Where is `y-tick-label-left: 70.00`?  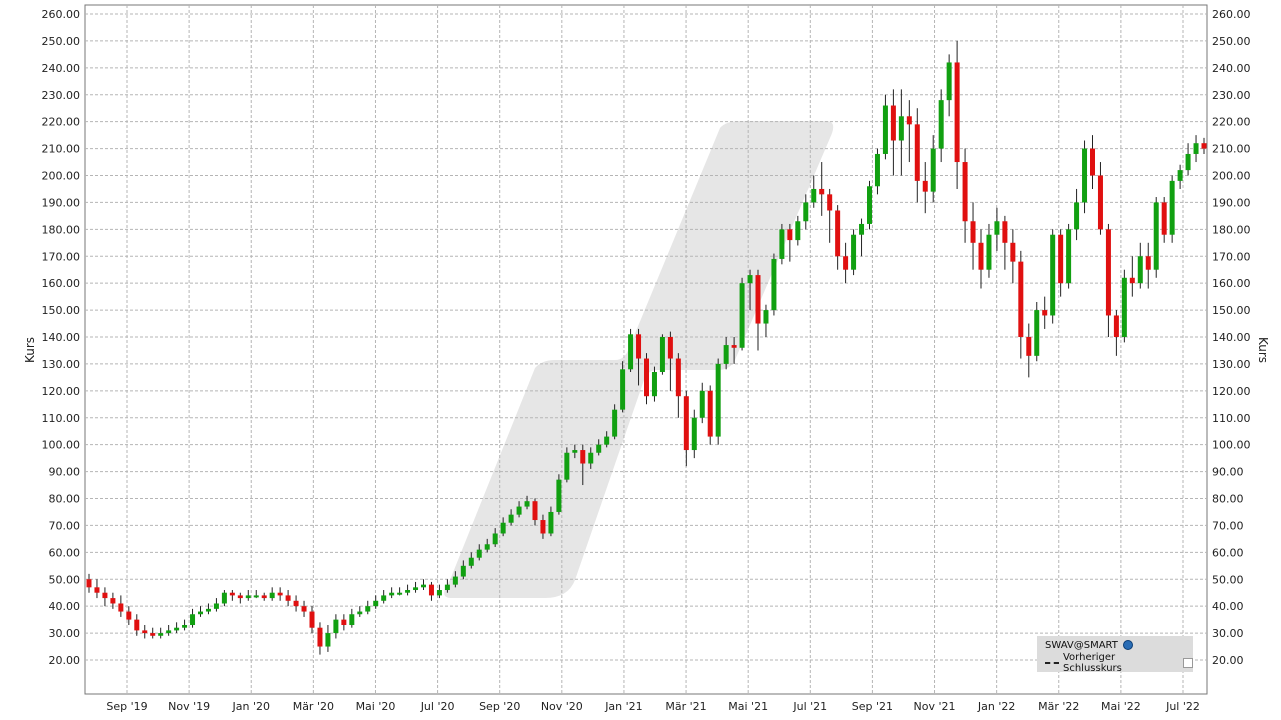
y-tick-label-left: 70.00 is located at coordinates (65, 525).